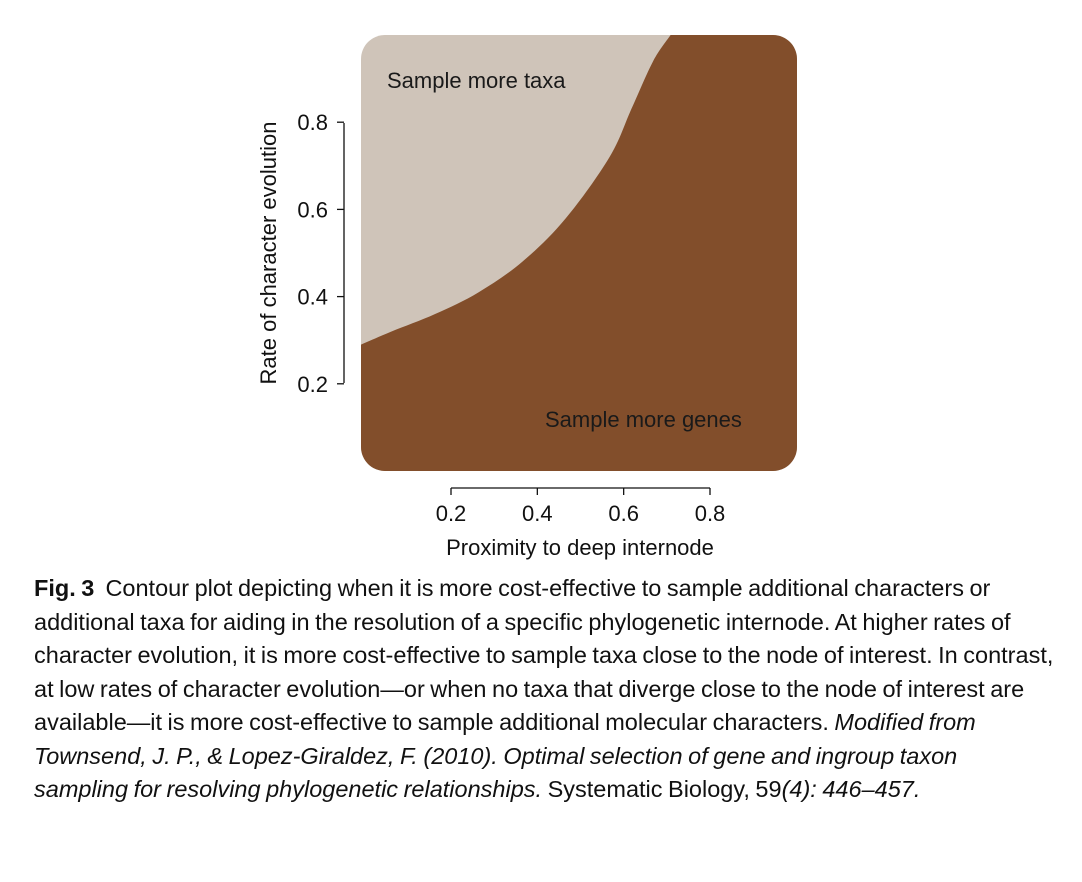 The height and width of the screenshot is (882, 1082). Describe the element at coordinates (537, 513) in the screenshot. I see `x-tick-label: 0.4` at that location.